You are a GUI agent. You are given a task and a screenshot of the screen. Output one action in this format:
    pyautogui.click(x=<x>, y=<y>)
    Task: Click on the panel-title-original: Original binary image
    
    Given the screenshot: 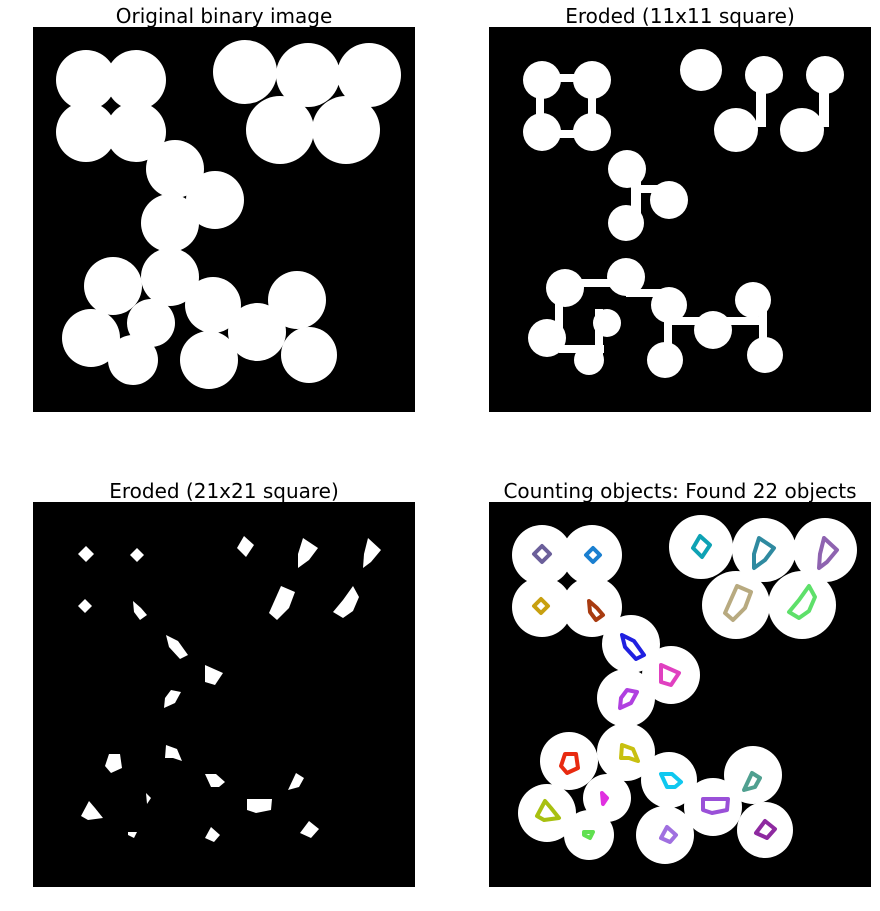 What is the action you would take?
    pyautogui.click(x=224, y=16)
    